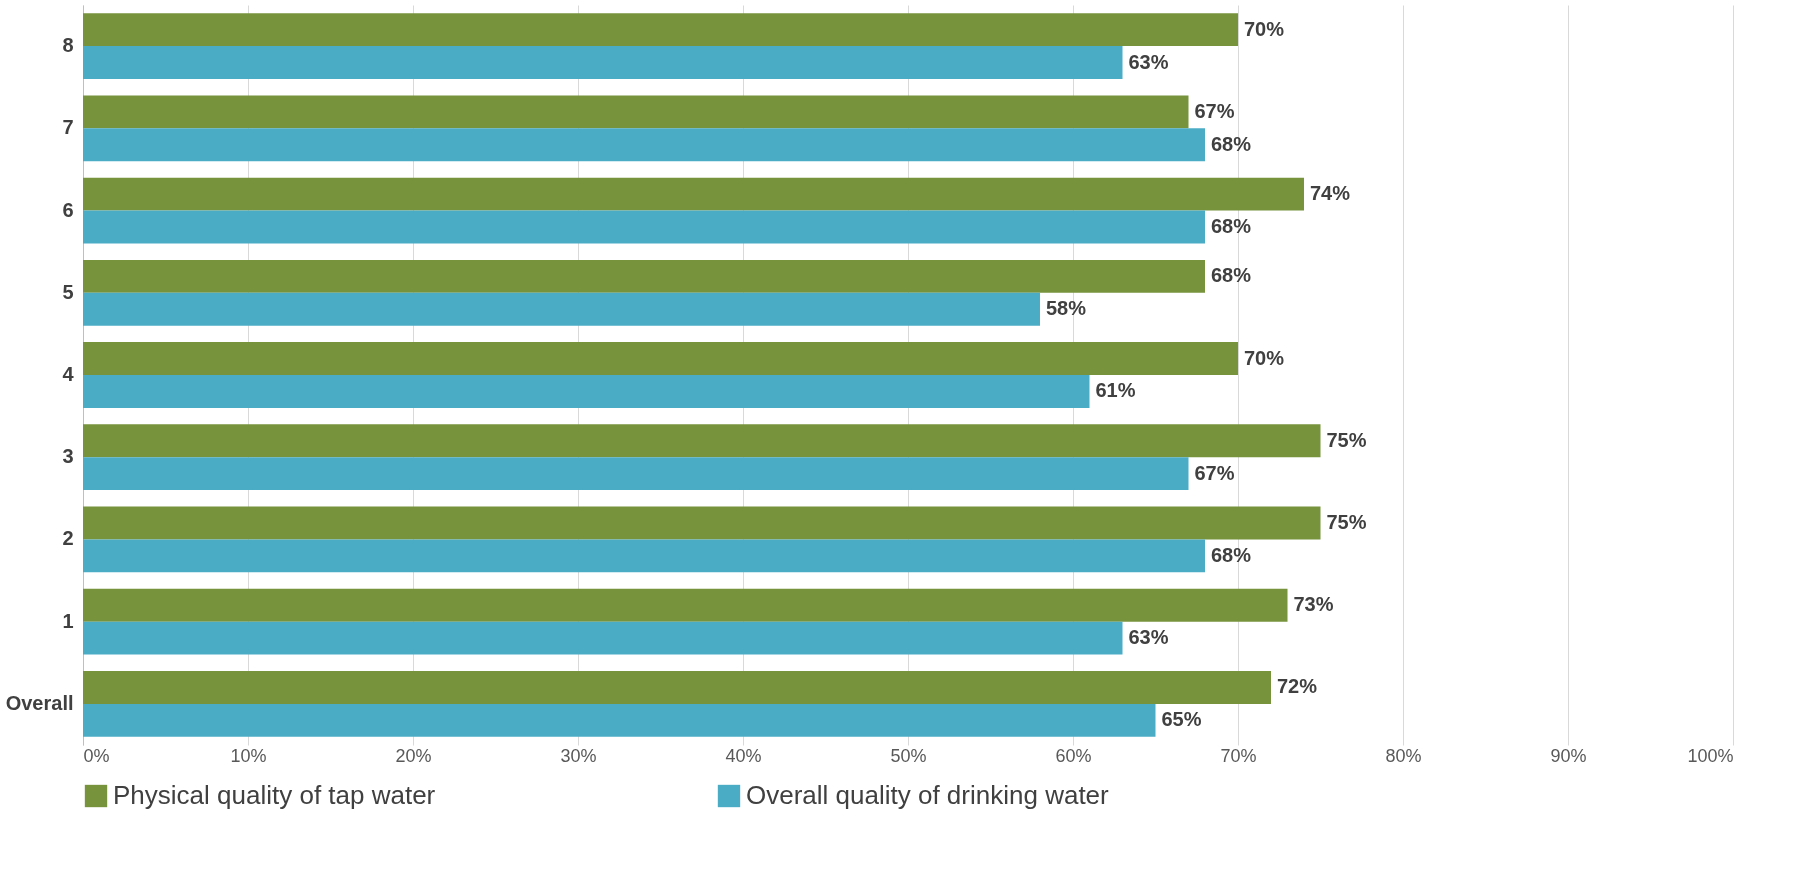 This screenshot has height=883, width=1799. Describe the element at coordinates (1313, 604) in the screenshot. I see `data-label: 73%` at that location.